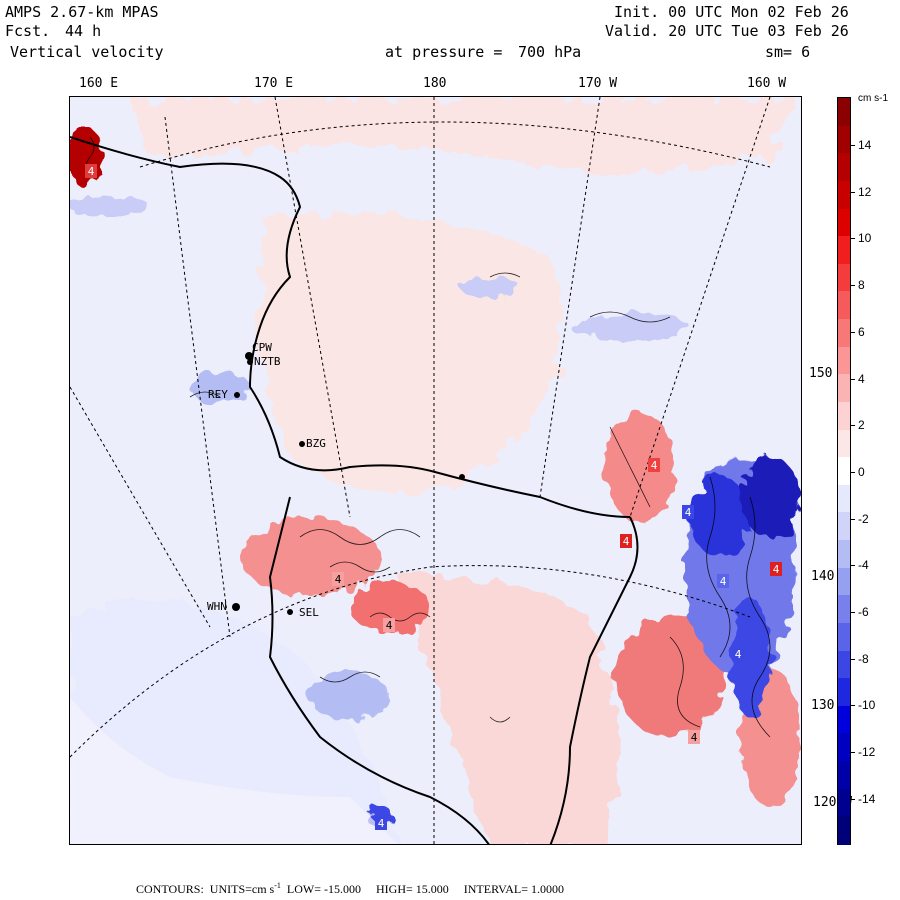  Describe the element at coordinates (863, 658) in the screenshot. I see `colorbar-tick-label: -8` at that location.